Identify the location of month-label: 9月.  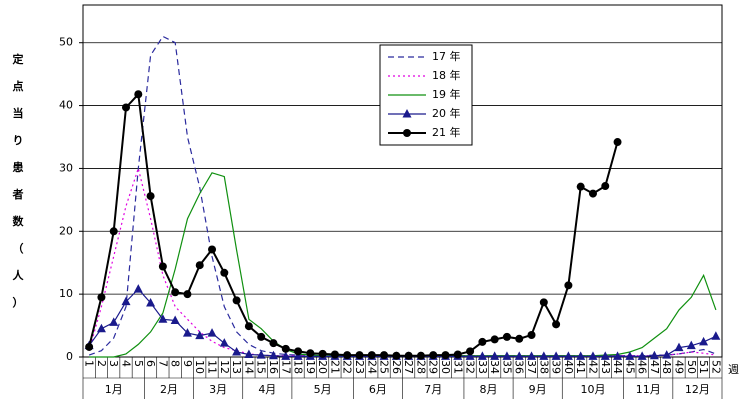
(538, 389).